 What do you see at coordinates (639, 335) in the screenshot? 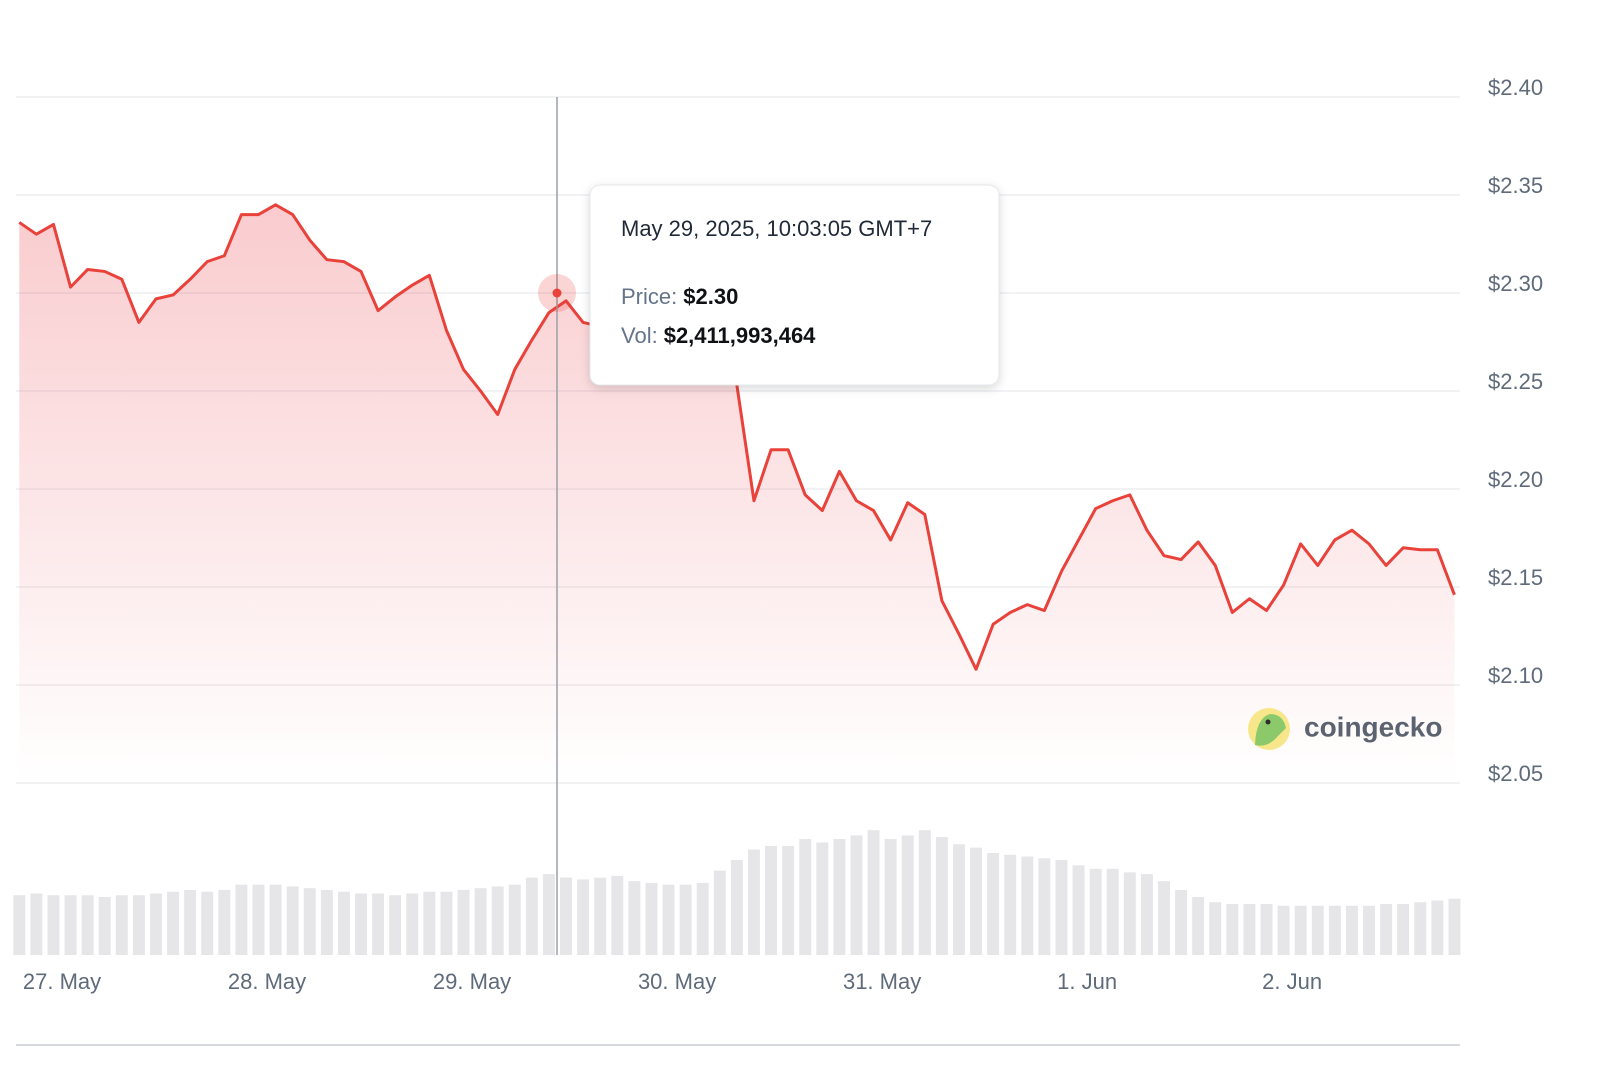
I see `tooltip-label: Vol:` at bounding box center [639, 335].